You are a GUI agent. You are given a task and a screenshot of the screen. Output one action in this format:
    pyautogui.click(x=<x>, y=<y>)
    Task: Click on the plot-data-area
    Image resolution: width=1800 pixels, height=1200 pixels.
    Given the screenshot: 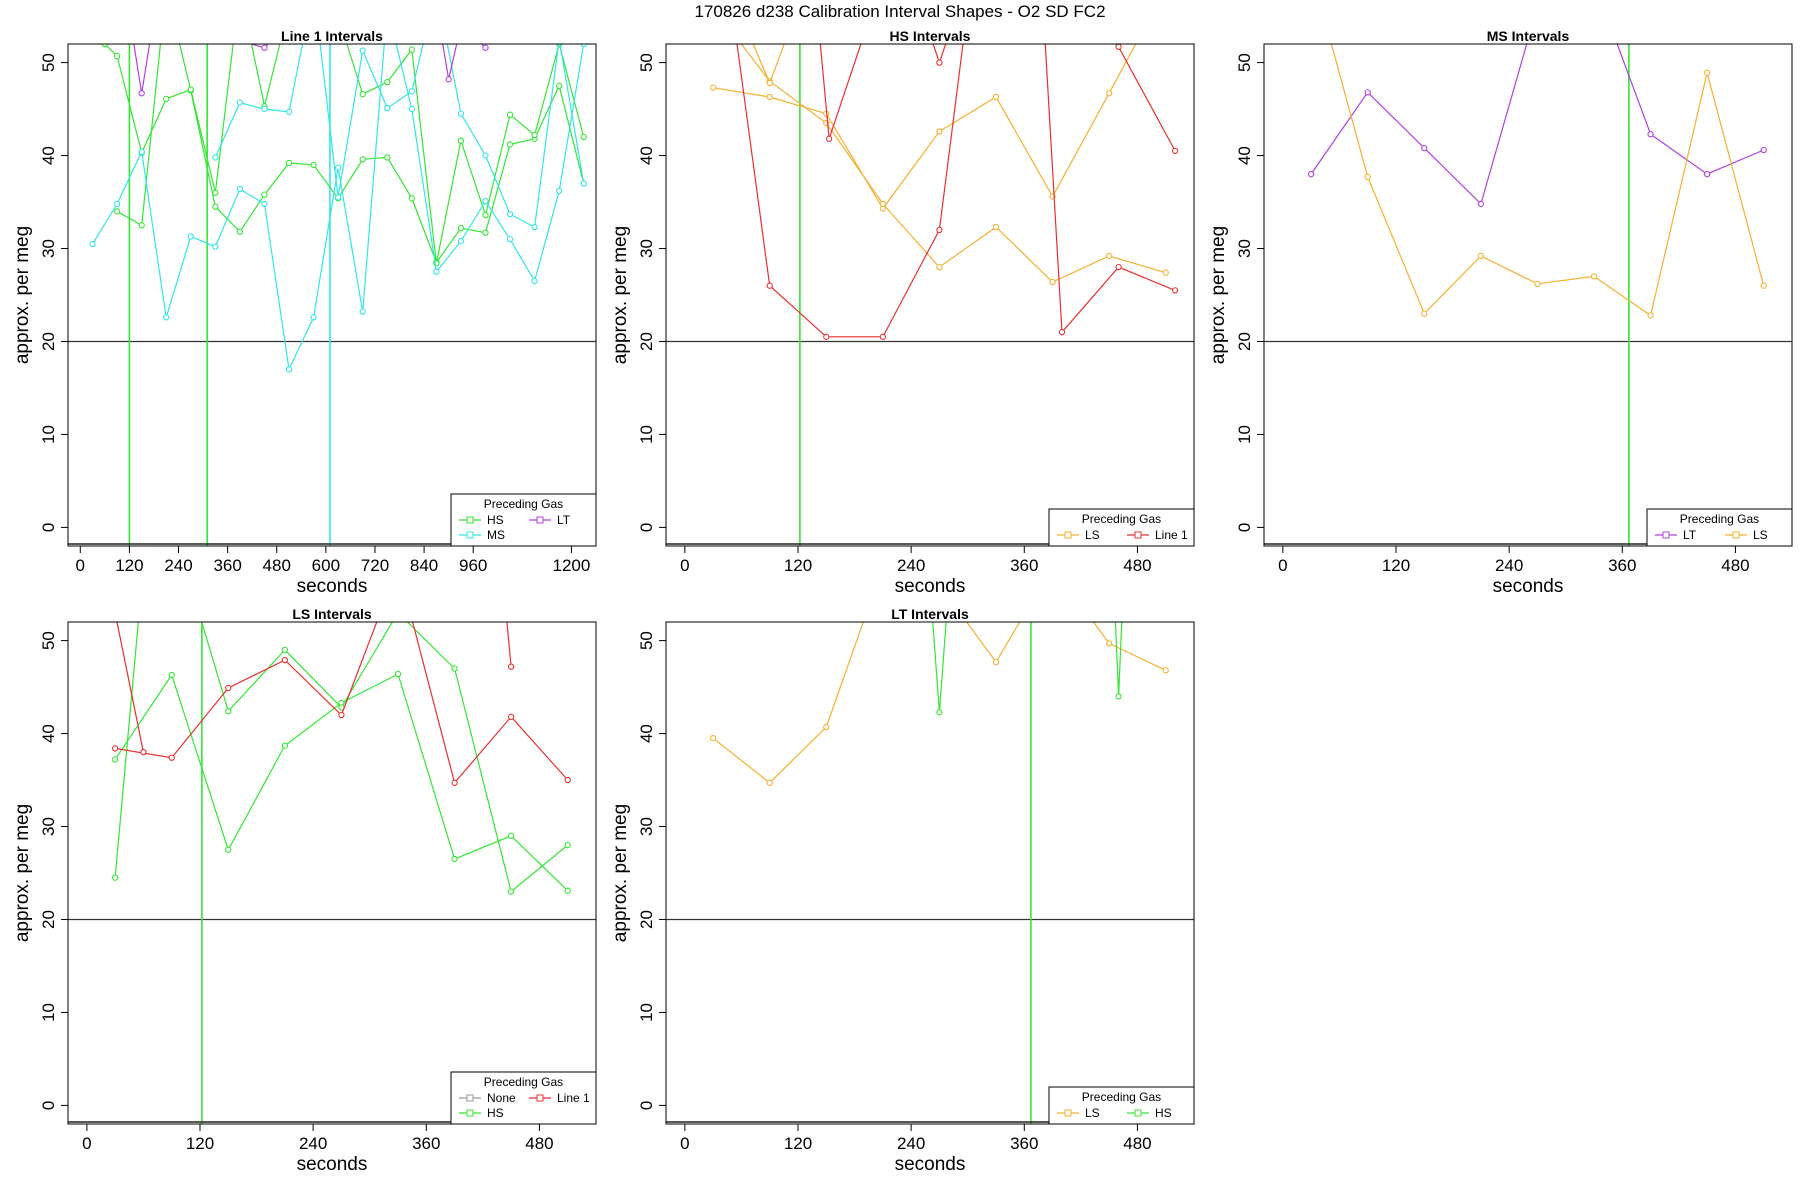 What is the action you would take?
    pyautogui.click(x=930, y=844)
    